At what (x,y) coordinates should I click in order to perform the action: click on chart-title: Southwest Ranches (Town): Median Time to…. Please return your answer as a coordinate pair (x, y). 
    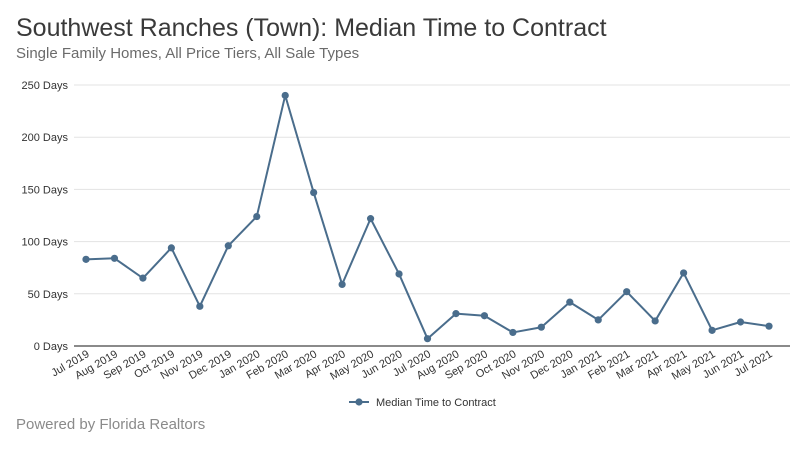
    Looking at the image, I should click on (311, 28).